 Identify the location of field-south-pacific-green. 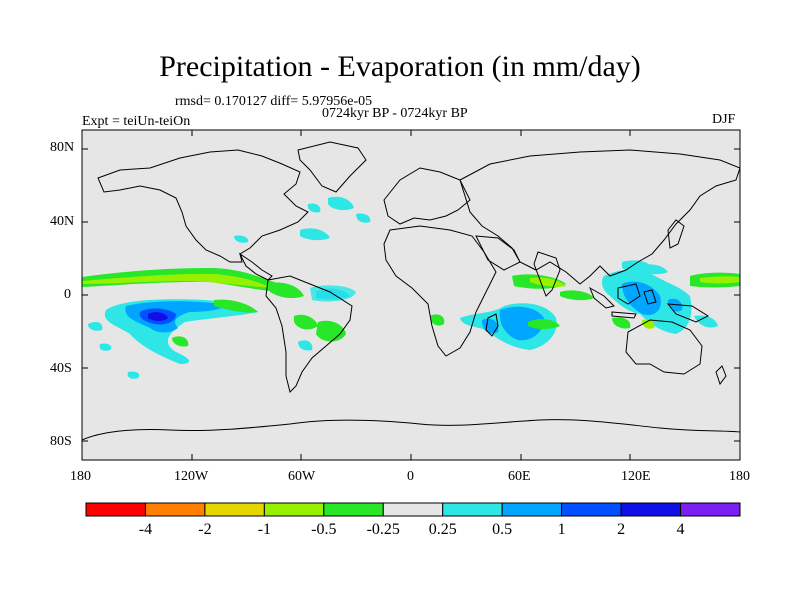
(236, 306).